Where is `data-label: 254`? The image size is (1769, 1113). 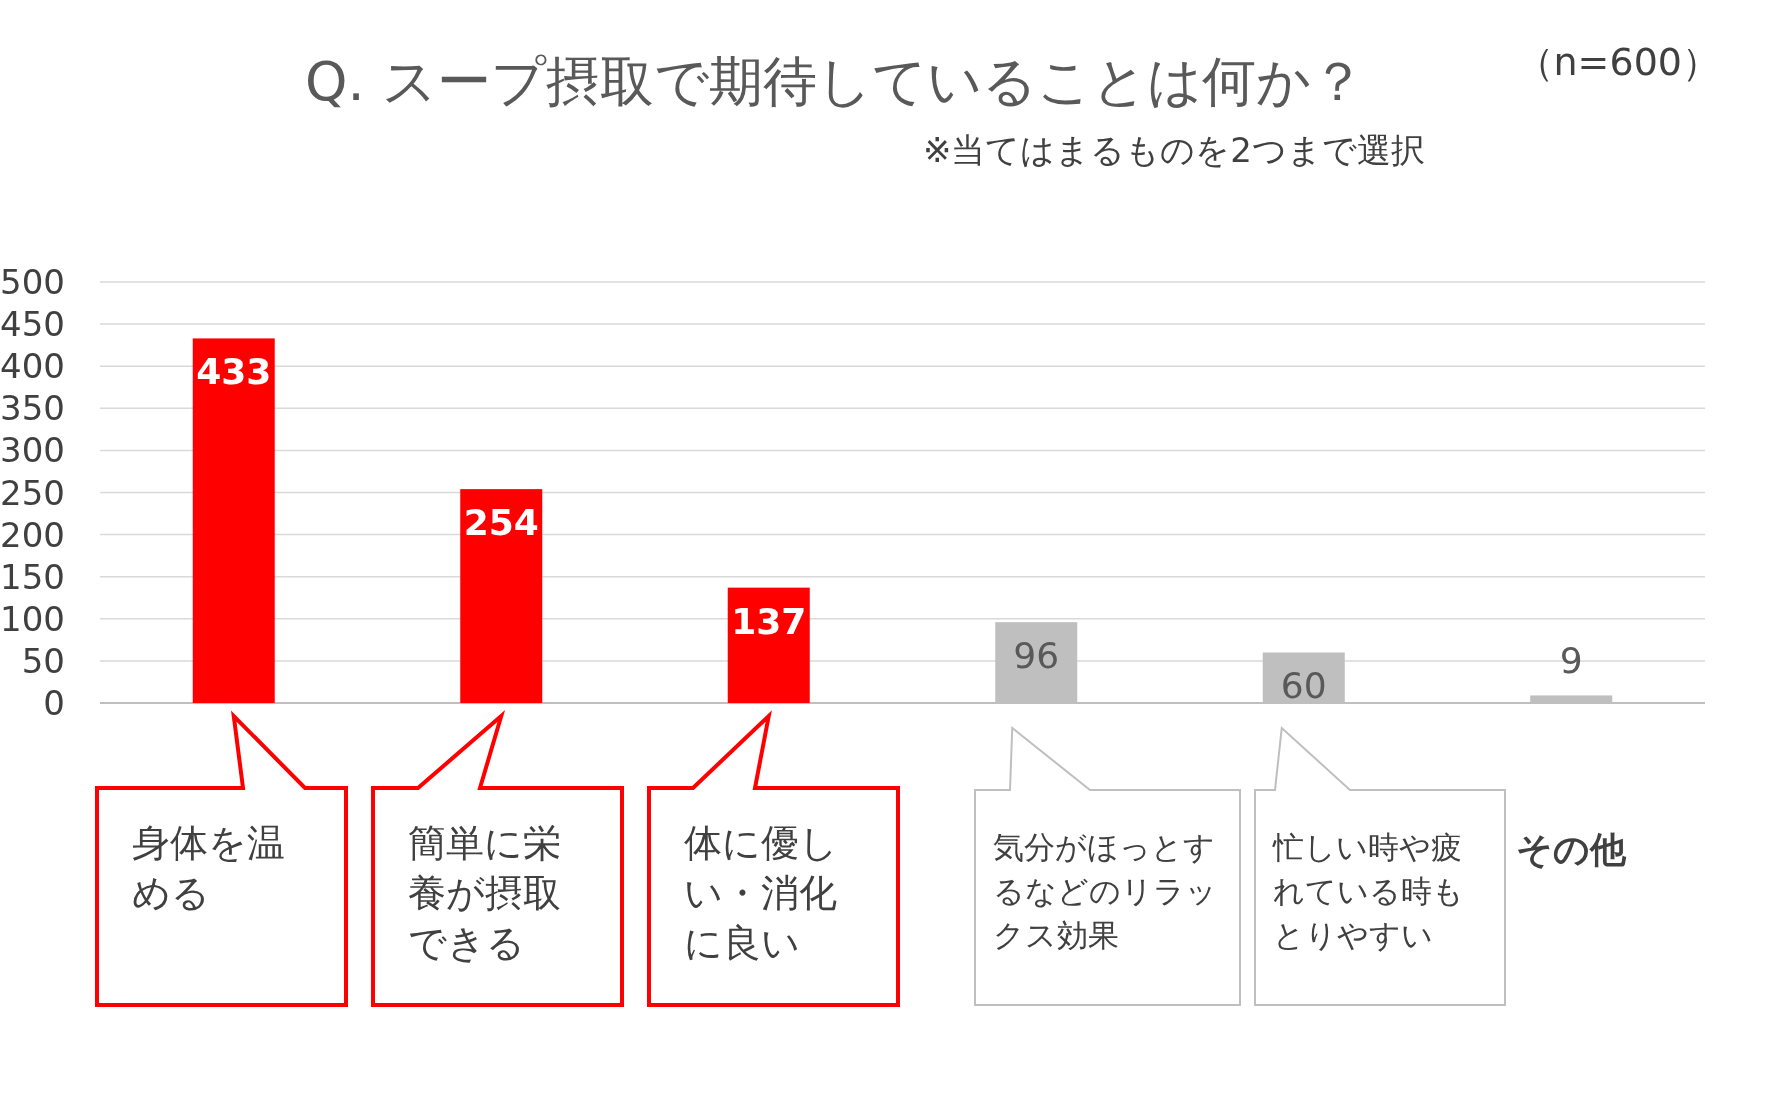 data-label: 254 is located at coordinates (501, 523).